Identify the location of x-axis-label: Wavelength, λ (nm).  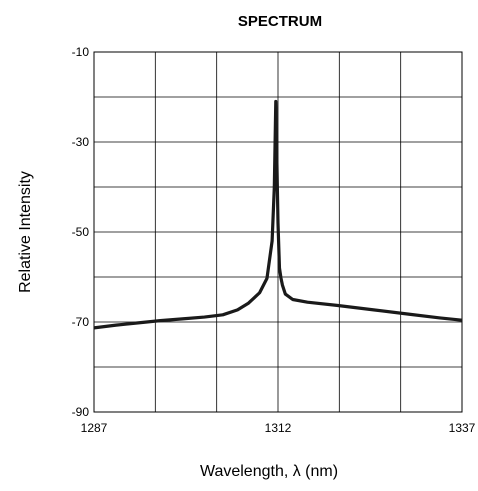
(269, 471).